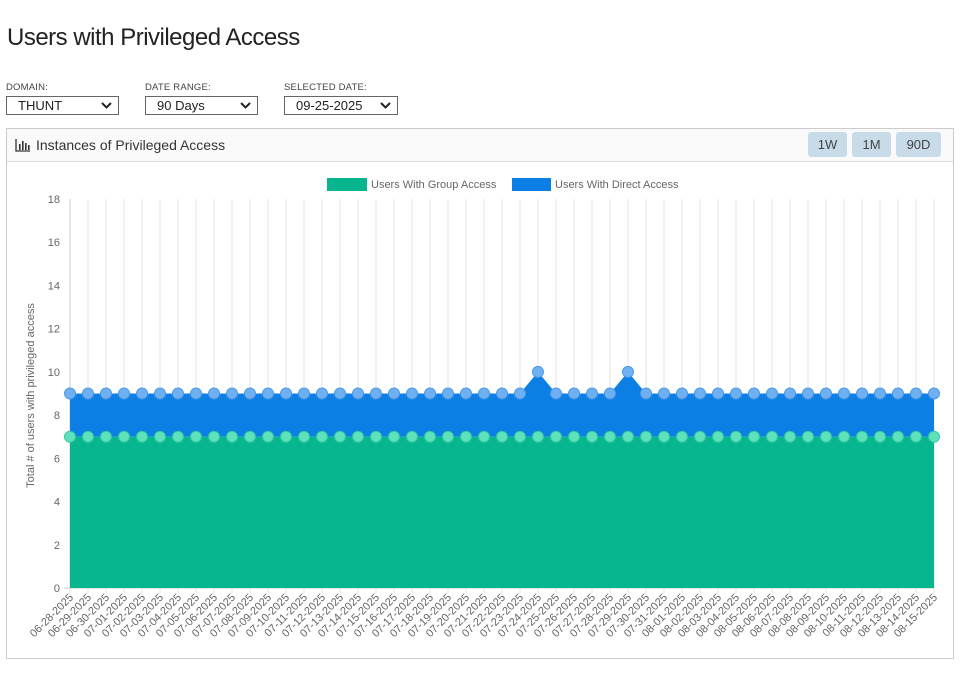  What do you see at coordinates (201, 105) in the screenshot?
I see `date-range-select: 90 Days` at bounding box center [201, 105].